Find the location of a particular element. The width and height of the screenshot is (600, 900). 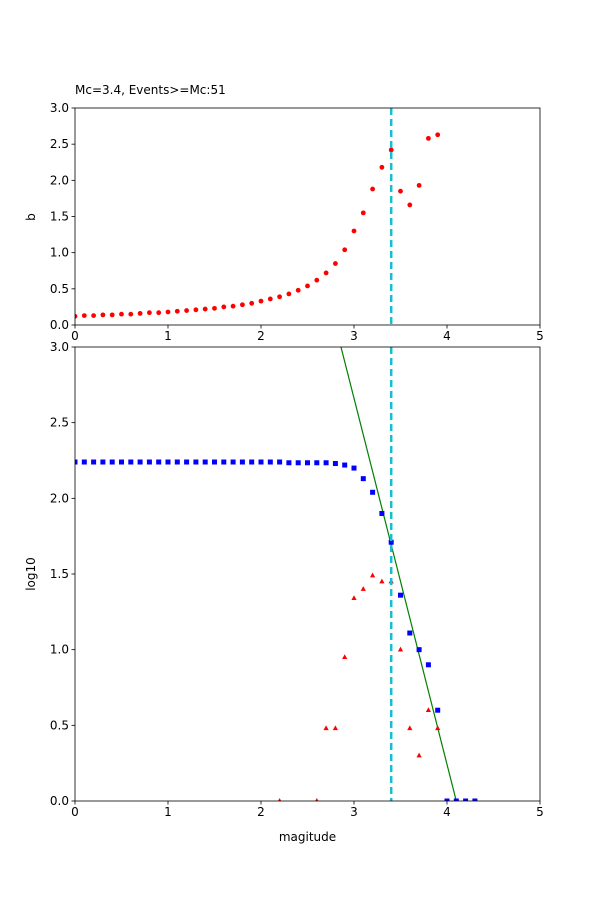

fit-line is located at coordinates (398, 574).